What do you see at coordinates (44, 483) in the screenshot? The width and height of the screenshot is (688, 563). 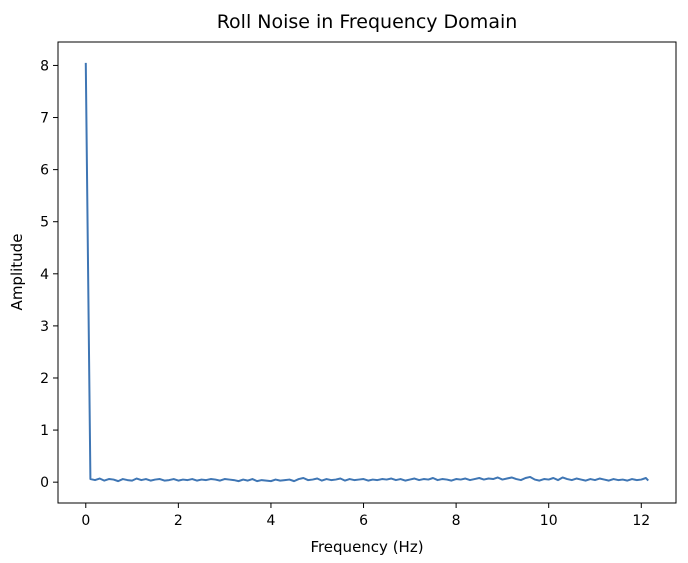 I see `y-tick-label: 0` at bounding box center [44, 483].